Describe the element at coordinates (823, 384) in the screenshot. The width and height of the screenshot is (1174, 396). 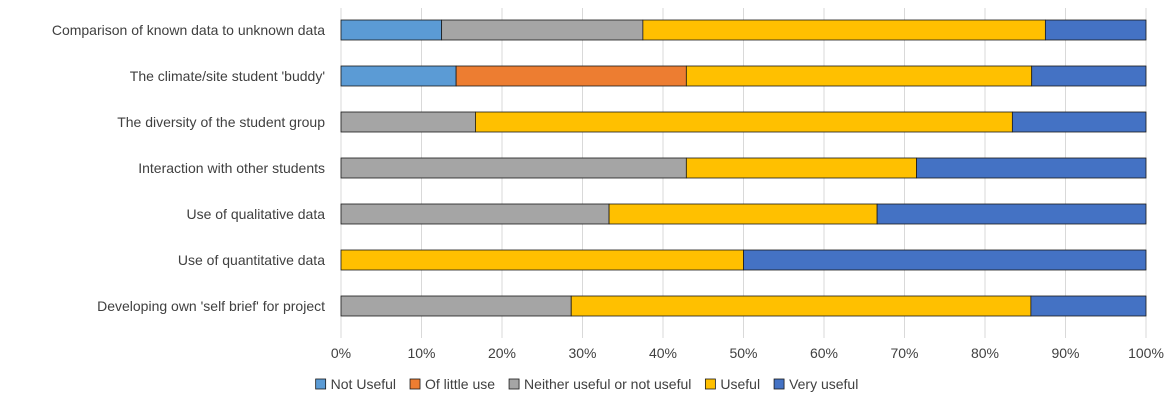
I see `legend-label: Very useful` at that location.